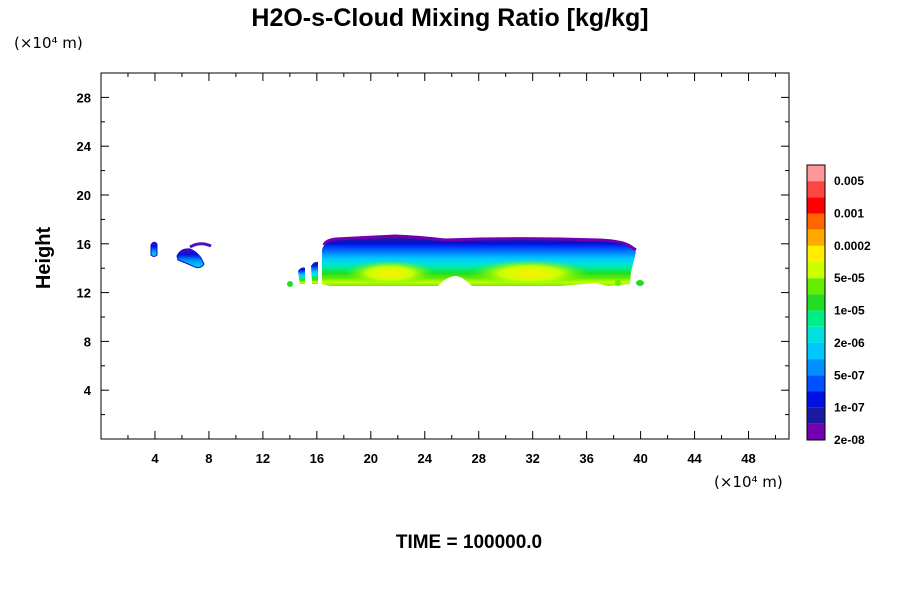  Describe the element at coordinates (748, 482) in the screenshot. I see `x-axis-unit: (×10⁴ m)` at that location.